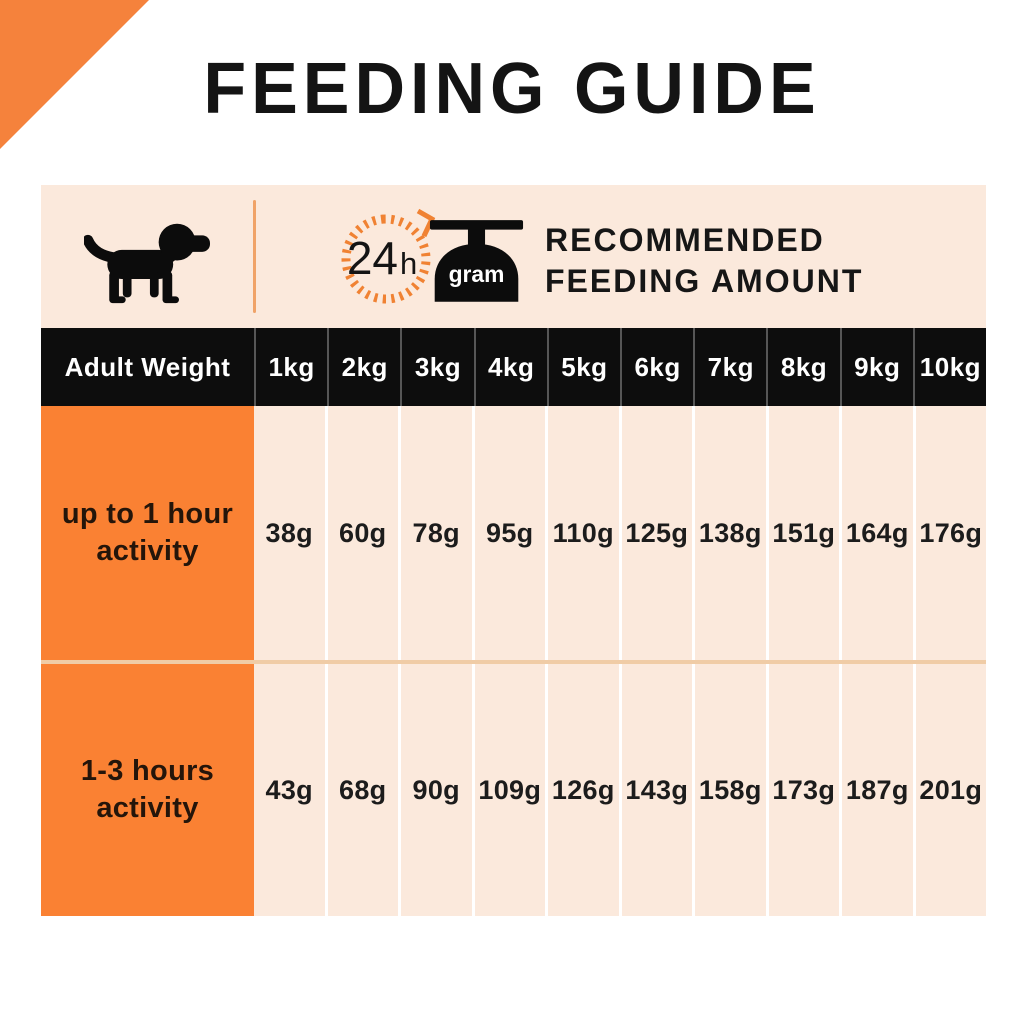 The height and width of the screenshot is (1024, 1024). I want to click on heading-line-2: FEEDING AMOUNT, so click(704, 280).